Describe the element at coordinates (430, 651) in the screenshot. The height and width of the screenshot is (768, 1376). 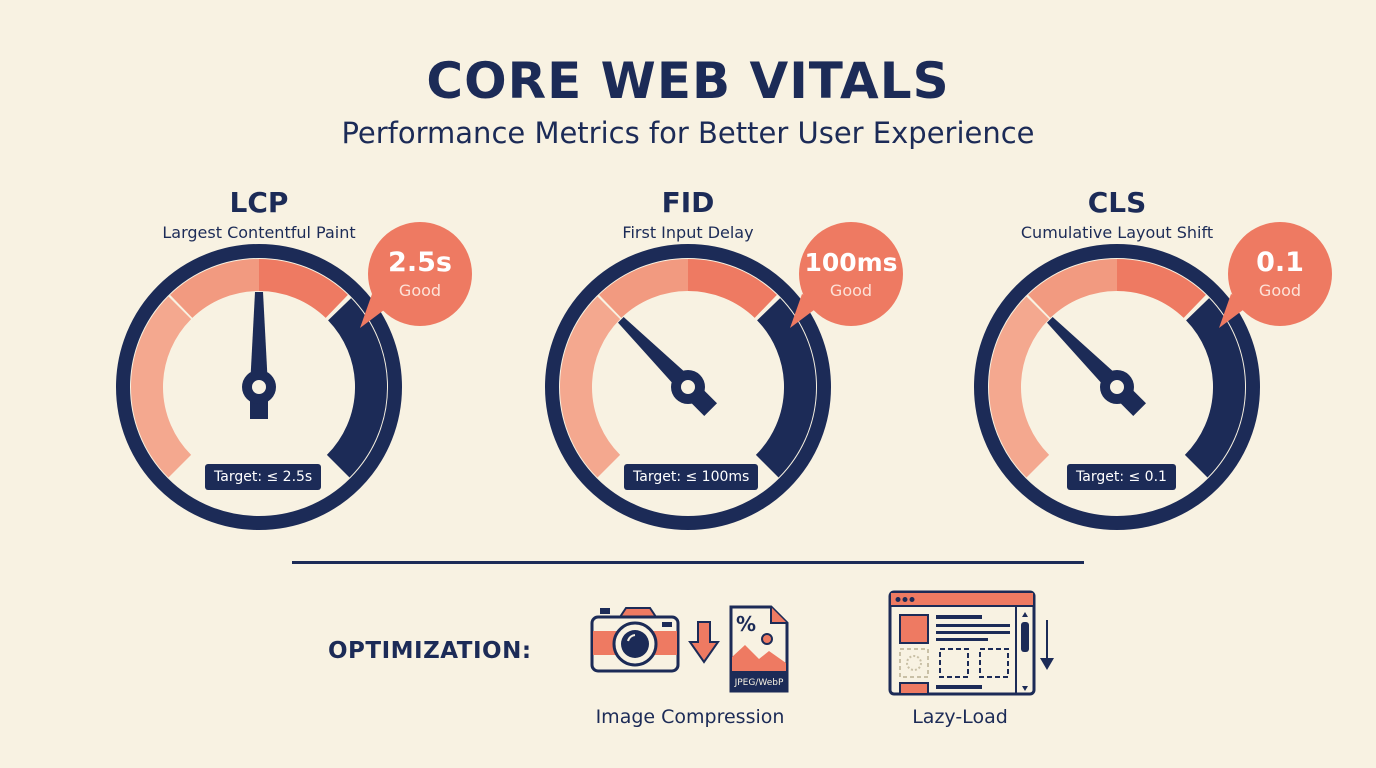
I see `optimization-label: OPTIMIZATION:` at that location.